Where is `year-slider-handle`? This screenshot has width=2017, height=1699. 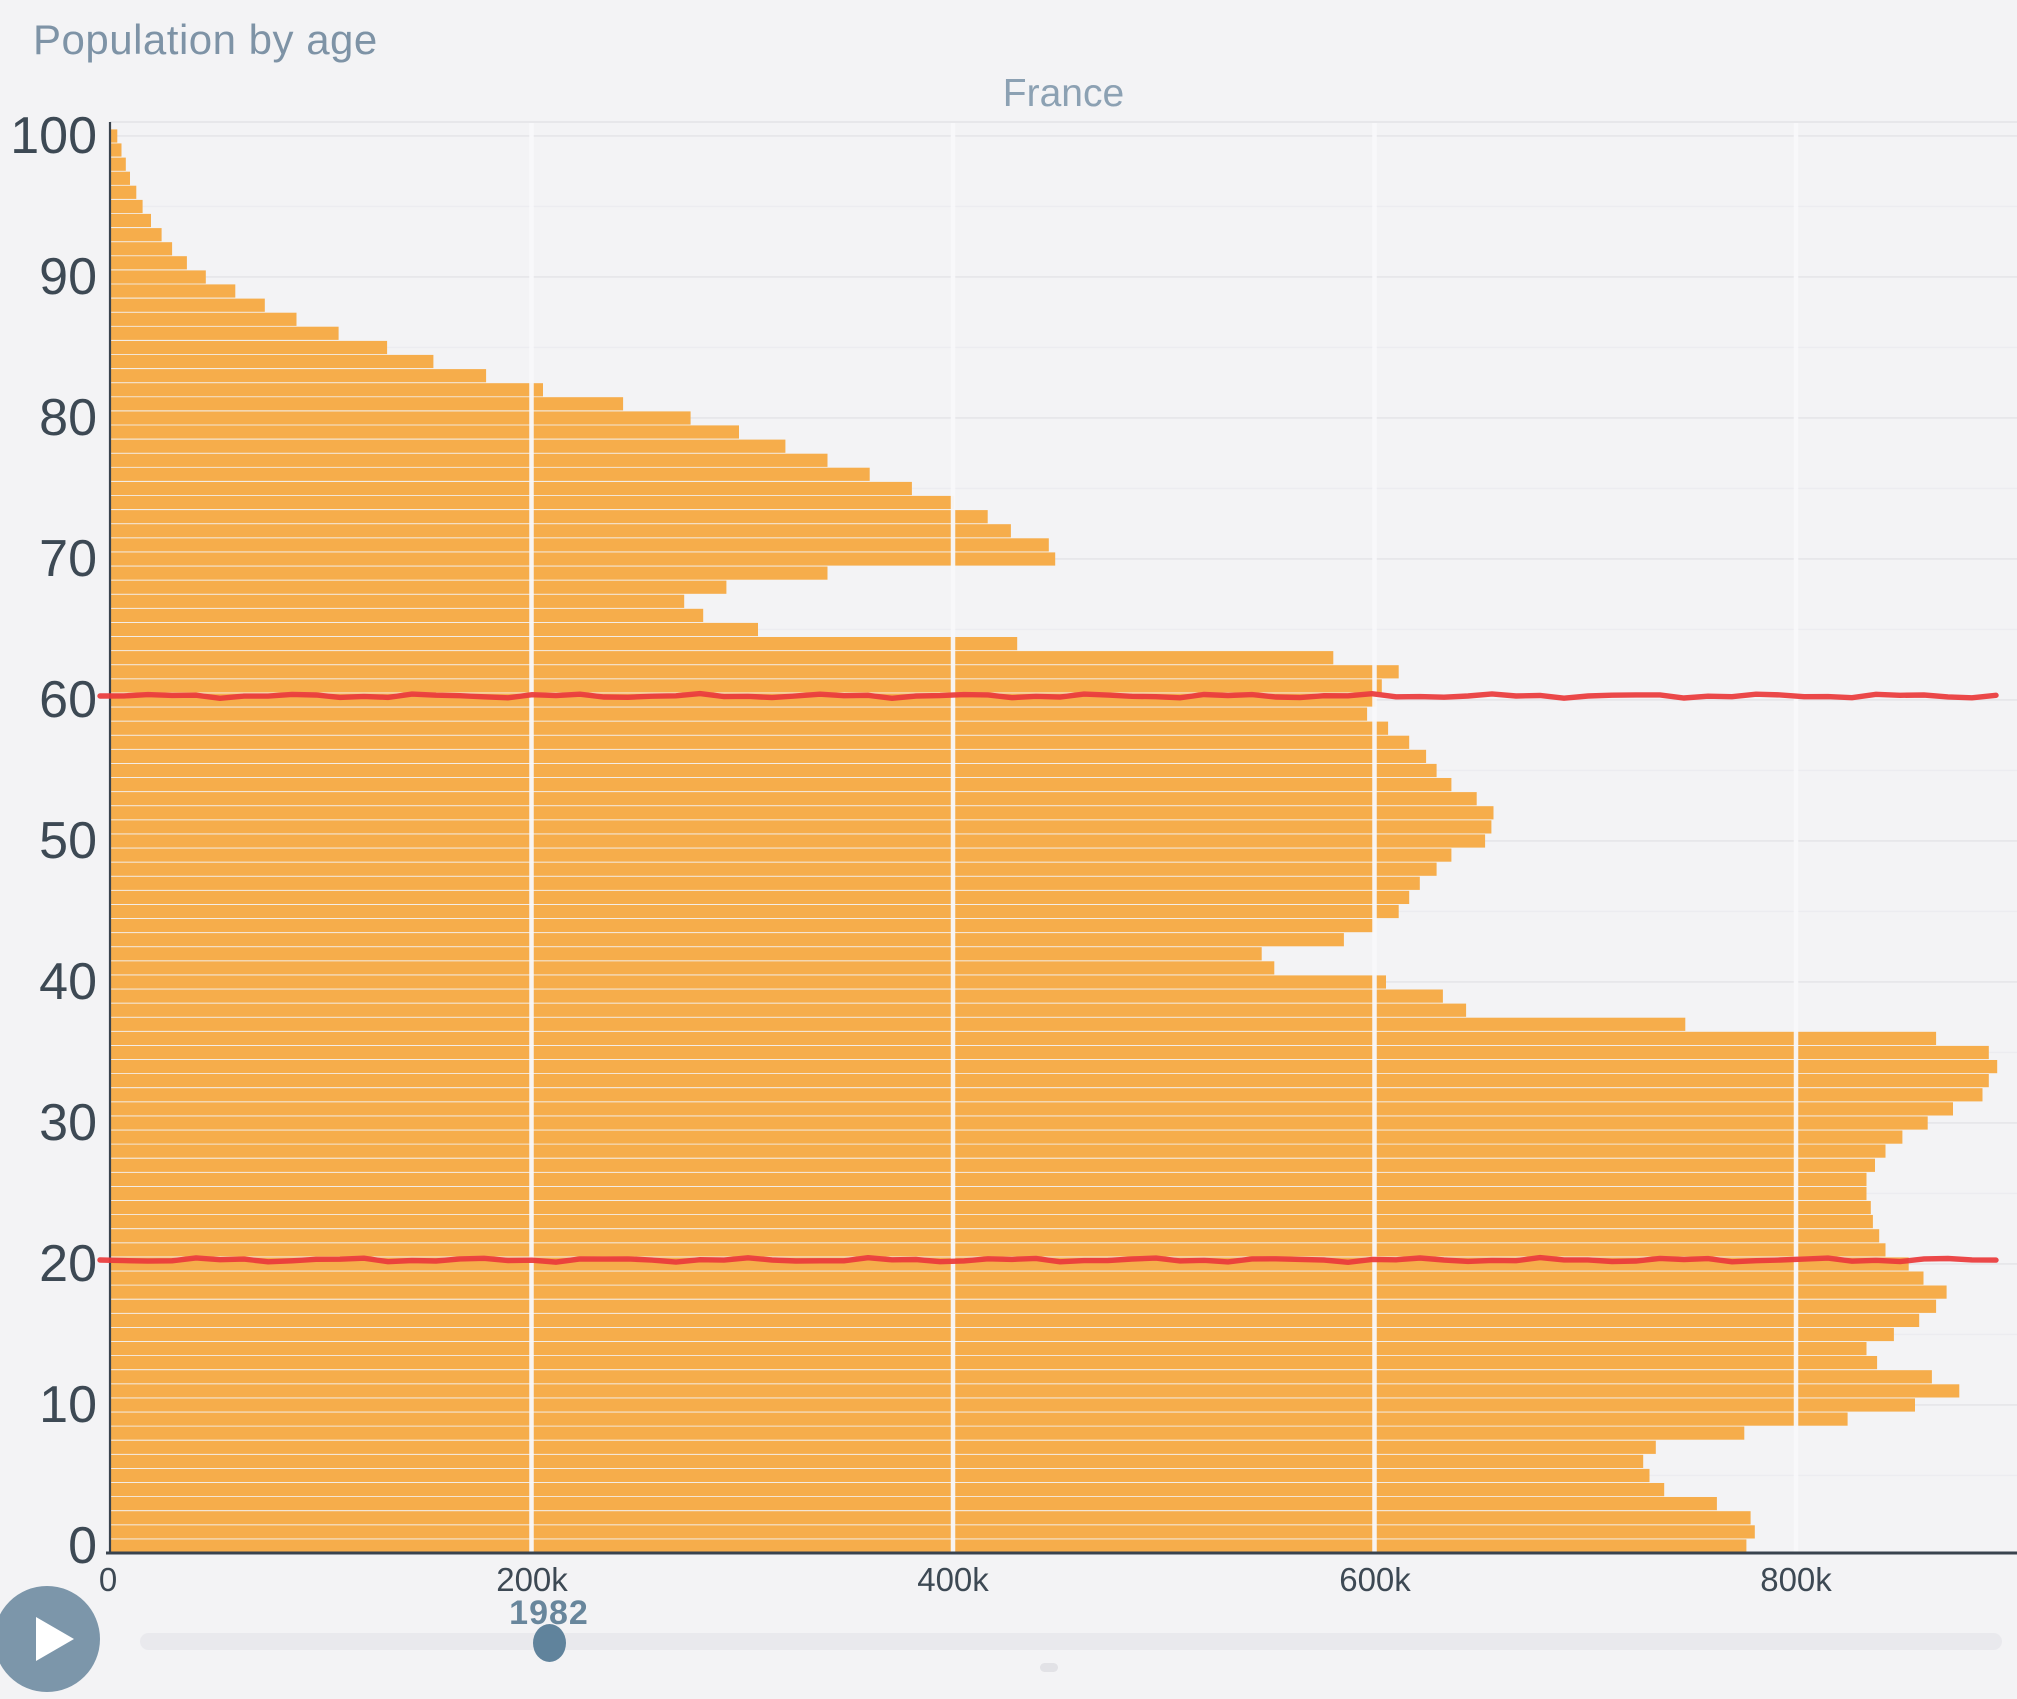 year-slider-handle is located at coordinates (549, 1643).